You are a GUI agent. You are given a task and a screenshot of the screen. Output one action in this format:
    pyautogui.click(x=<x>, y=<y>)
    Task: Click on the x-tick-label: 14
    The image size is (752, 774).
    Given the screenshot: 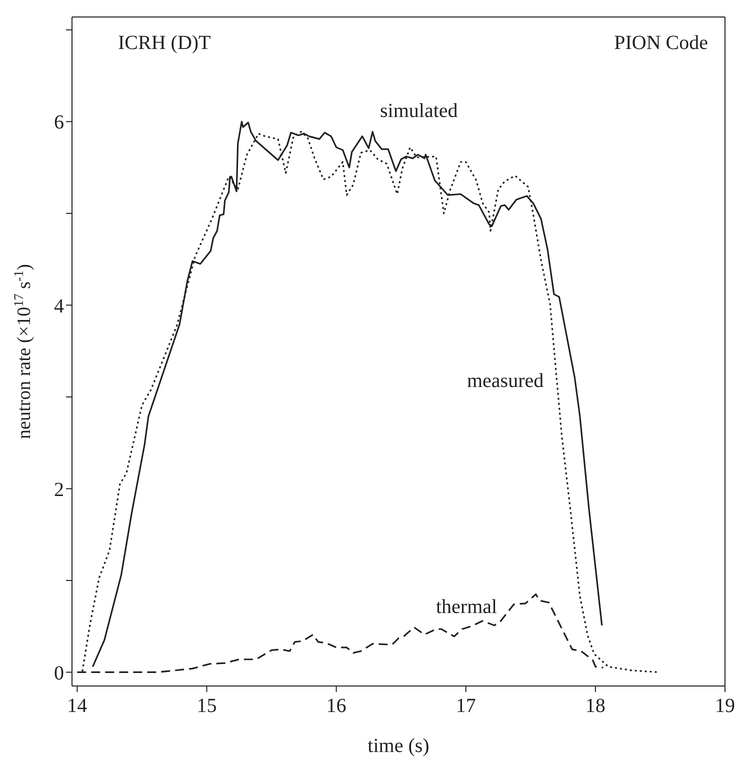 What is the action you would take?
    pyautogui.click(x=77, y=706)
    